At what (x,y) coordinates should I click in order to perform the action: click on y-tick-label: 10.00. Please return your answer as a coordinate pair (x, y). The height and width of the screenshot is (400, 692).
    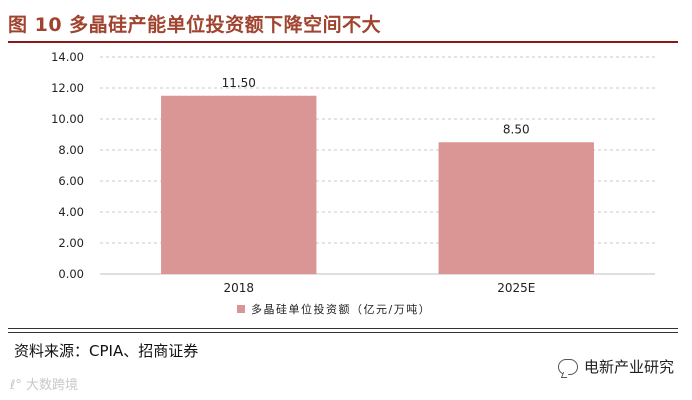
    Looking at the image, I should click on (67, 119).